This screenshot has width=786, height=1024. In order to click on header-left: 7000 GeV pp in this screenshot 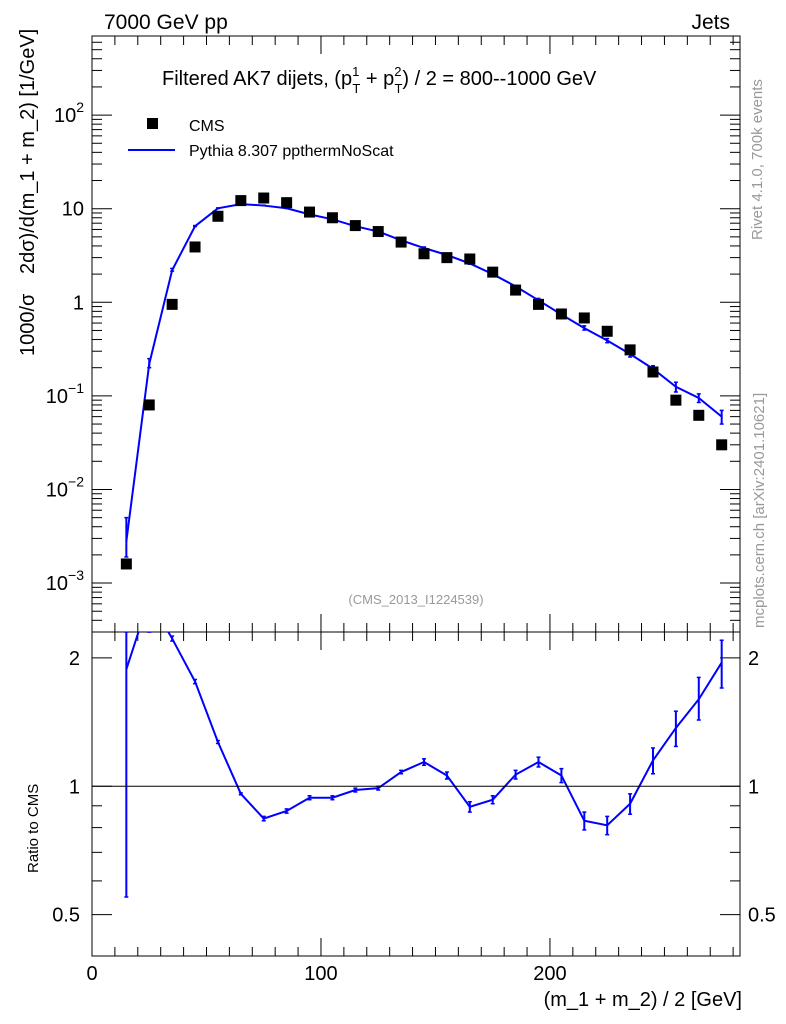, I will do `click(166, 22)`.